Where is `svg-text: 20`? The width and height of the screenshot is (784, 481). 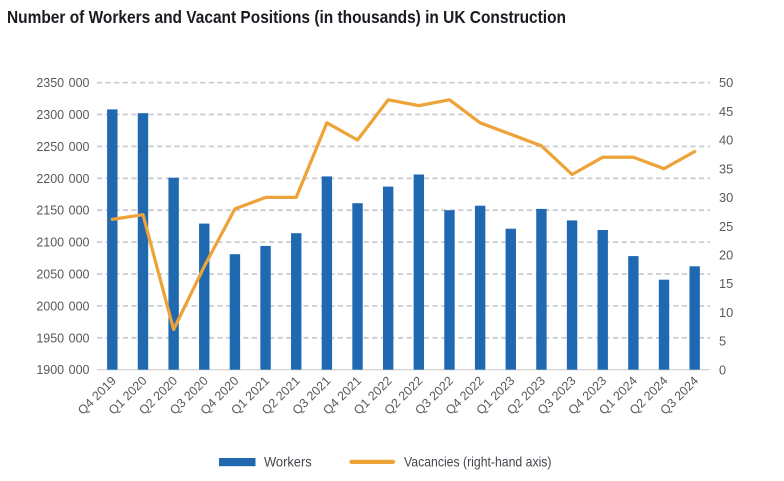 svg-text: 20 is located at coordinates (726, 255).